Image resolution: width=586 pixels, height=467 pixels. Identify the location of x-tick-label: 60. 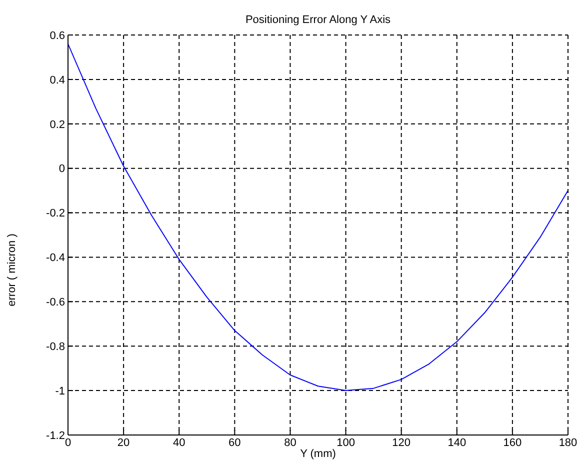
(234, 442).